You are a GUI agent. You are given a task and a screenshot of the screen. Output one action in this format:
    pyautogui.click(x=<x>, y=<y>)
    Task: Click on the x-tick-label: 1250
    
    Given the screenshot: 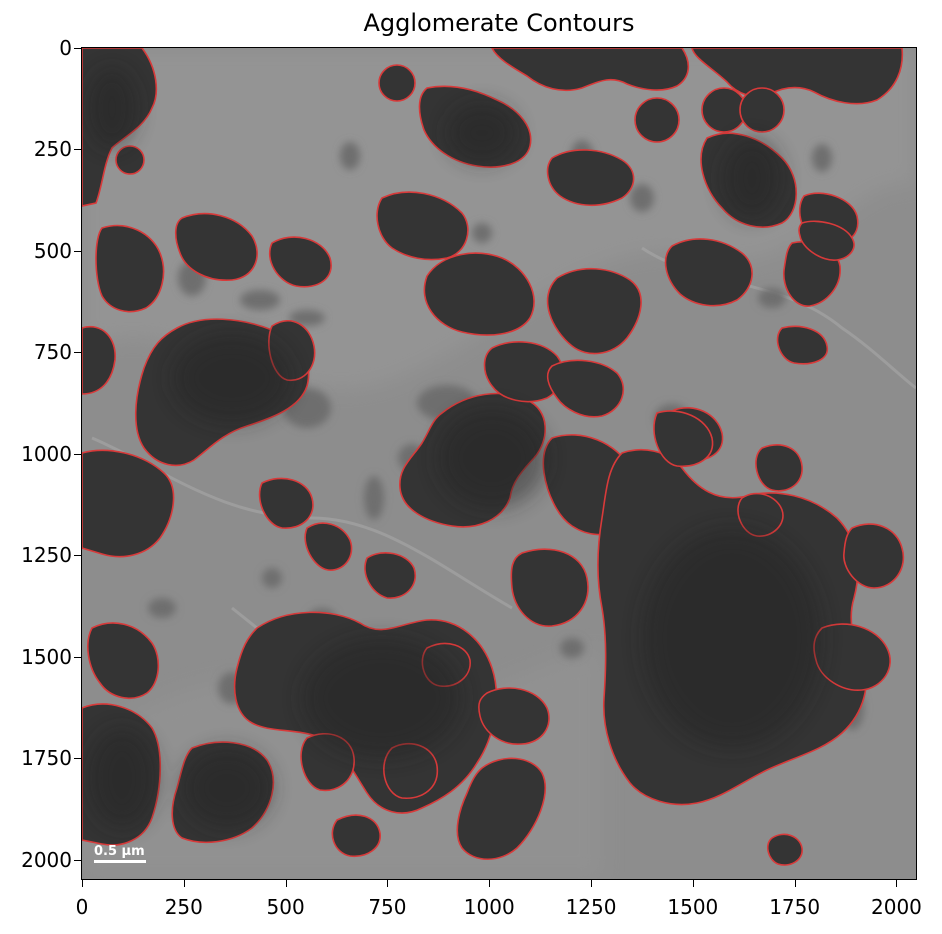 What is the action you would take?
    pyautogui.click(x=591, y=907)
    